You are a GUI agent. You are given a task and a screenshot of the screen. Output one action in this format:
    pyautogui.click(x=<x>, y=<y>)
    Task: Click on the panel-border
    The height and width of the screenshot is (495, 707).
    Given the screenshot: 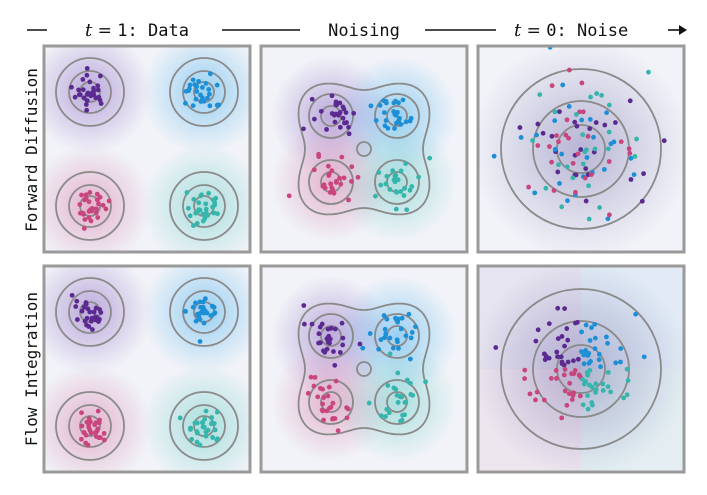 What is the action you would take?
    pyautogui.click(x=364, y=369)
    